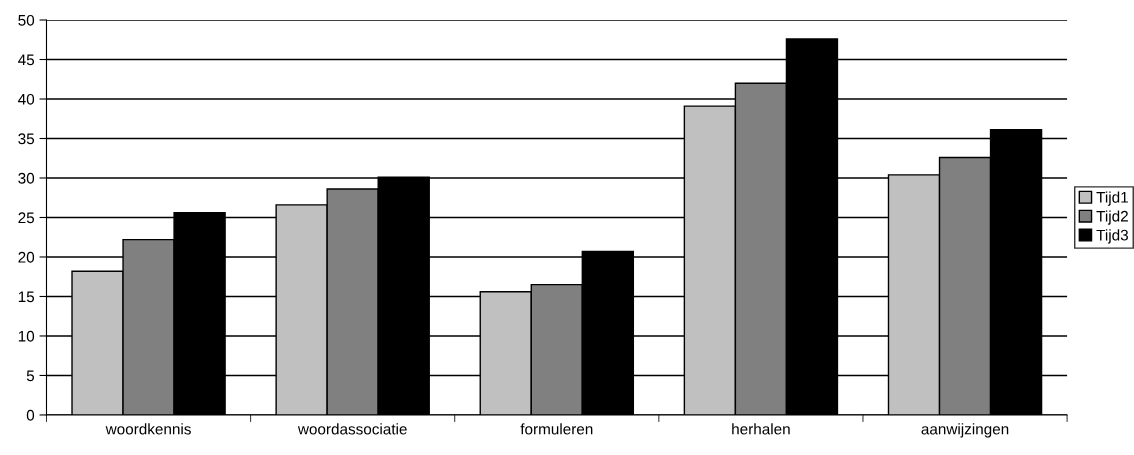 This screenshot has height=455, width=1134. I want to click on x-tick-label: aanwijzingen, so click(965, 430).